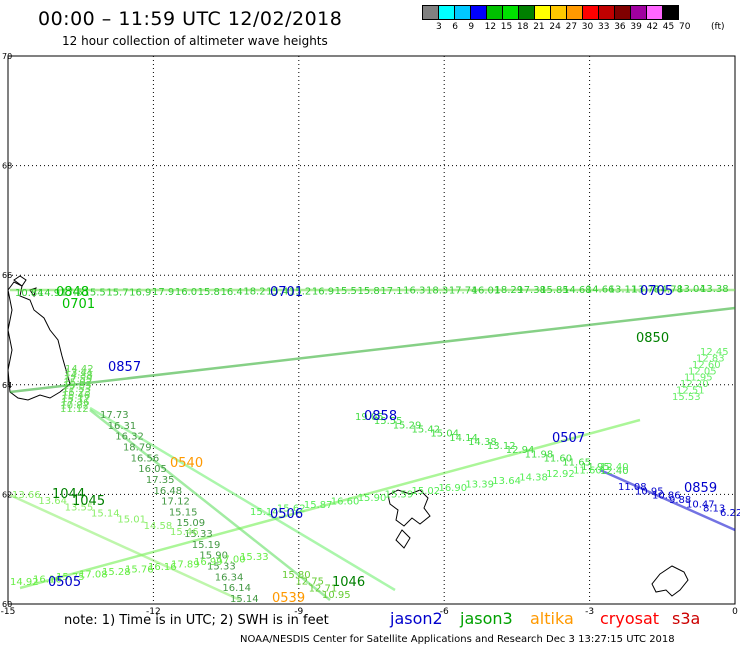  Describe the element at coordinates (137, 447) in the screenshot. I see `wave-value: 18.79` at that location.